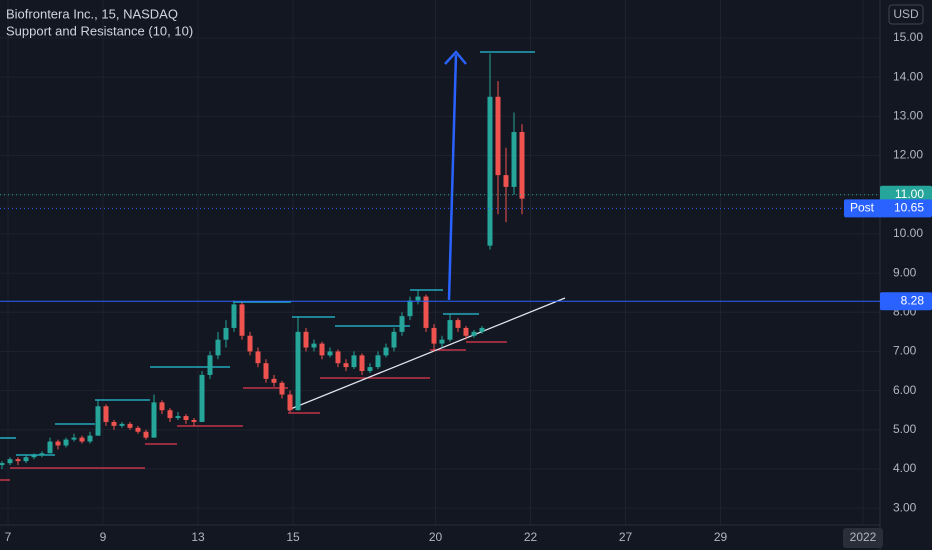  I want to click on x-tick-label: 15, so click(293, 537).